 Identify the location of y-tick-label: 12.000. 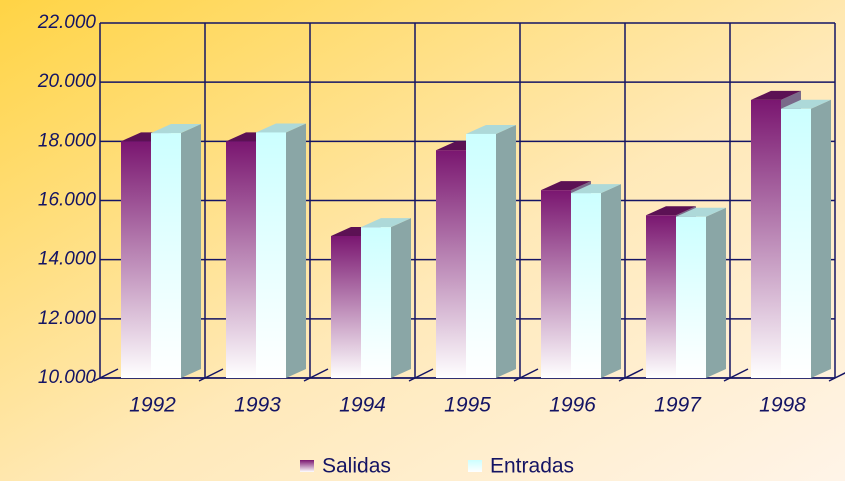
(67, 318).